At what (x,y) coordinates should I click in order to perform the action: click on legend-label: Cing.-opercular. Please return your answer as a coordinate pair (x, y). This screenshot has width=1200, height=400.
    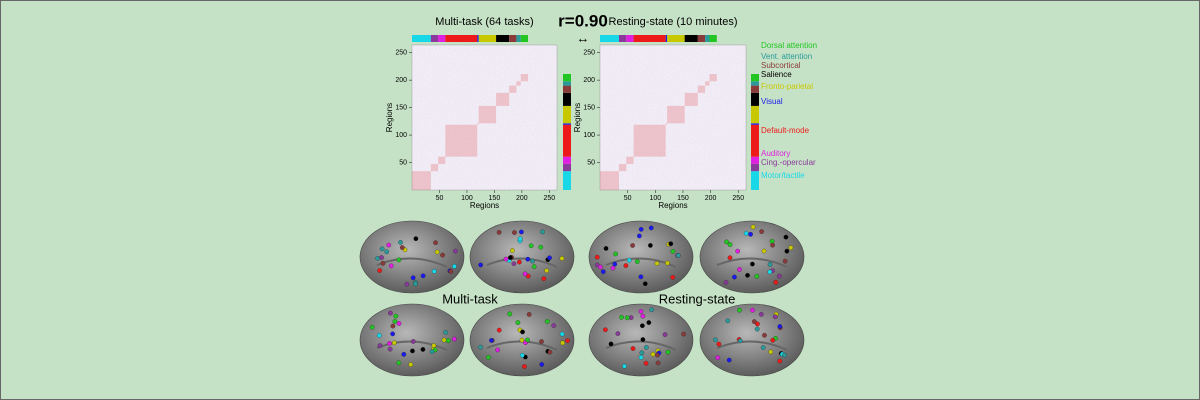
    Looking at the image, I should click on (788, 162).